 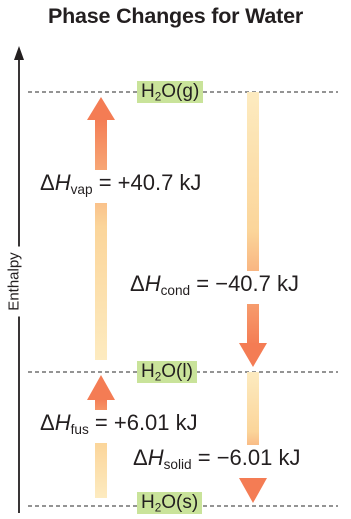 I want to click on state-solid-label: H2O(s), so click(x=170, y=503).